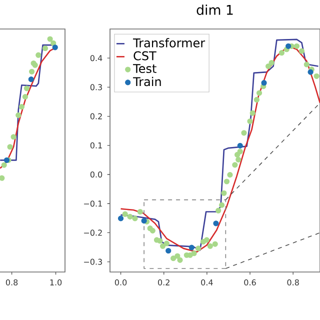 This screenshot has height=320, width=320. Describe the element at coordinates (164, 282) in the screenshot. I see `x-tick-label: 0.2` at that location.